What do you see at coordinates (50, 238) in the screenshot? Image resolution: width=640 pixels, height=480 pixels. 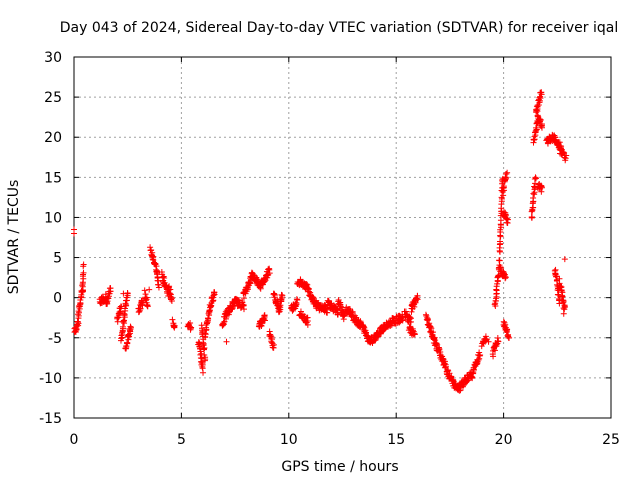 I see `y-tick-labels: -15 -10 -5 0 5 10 15 20 25 30` at bounding box center [50, 238].